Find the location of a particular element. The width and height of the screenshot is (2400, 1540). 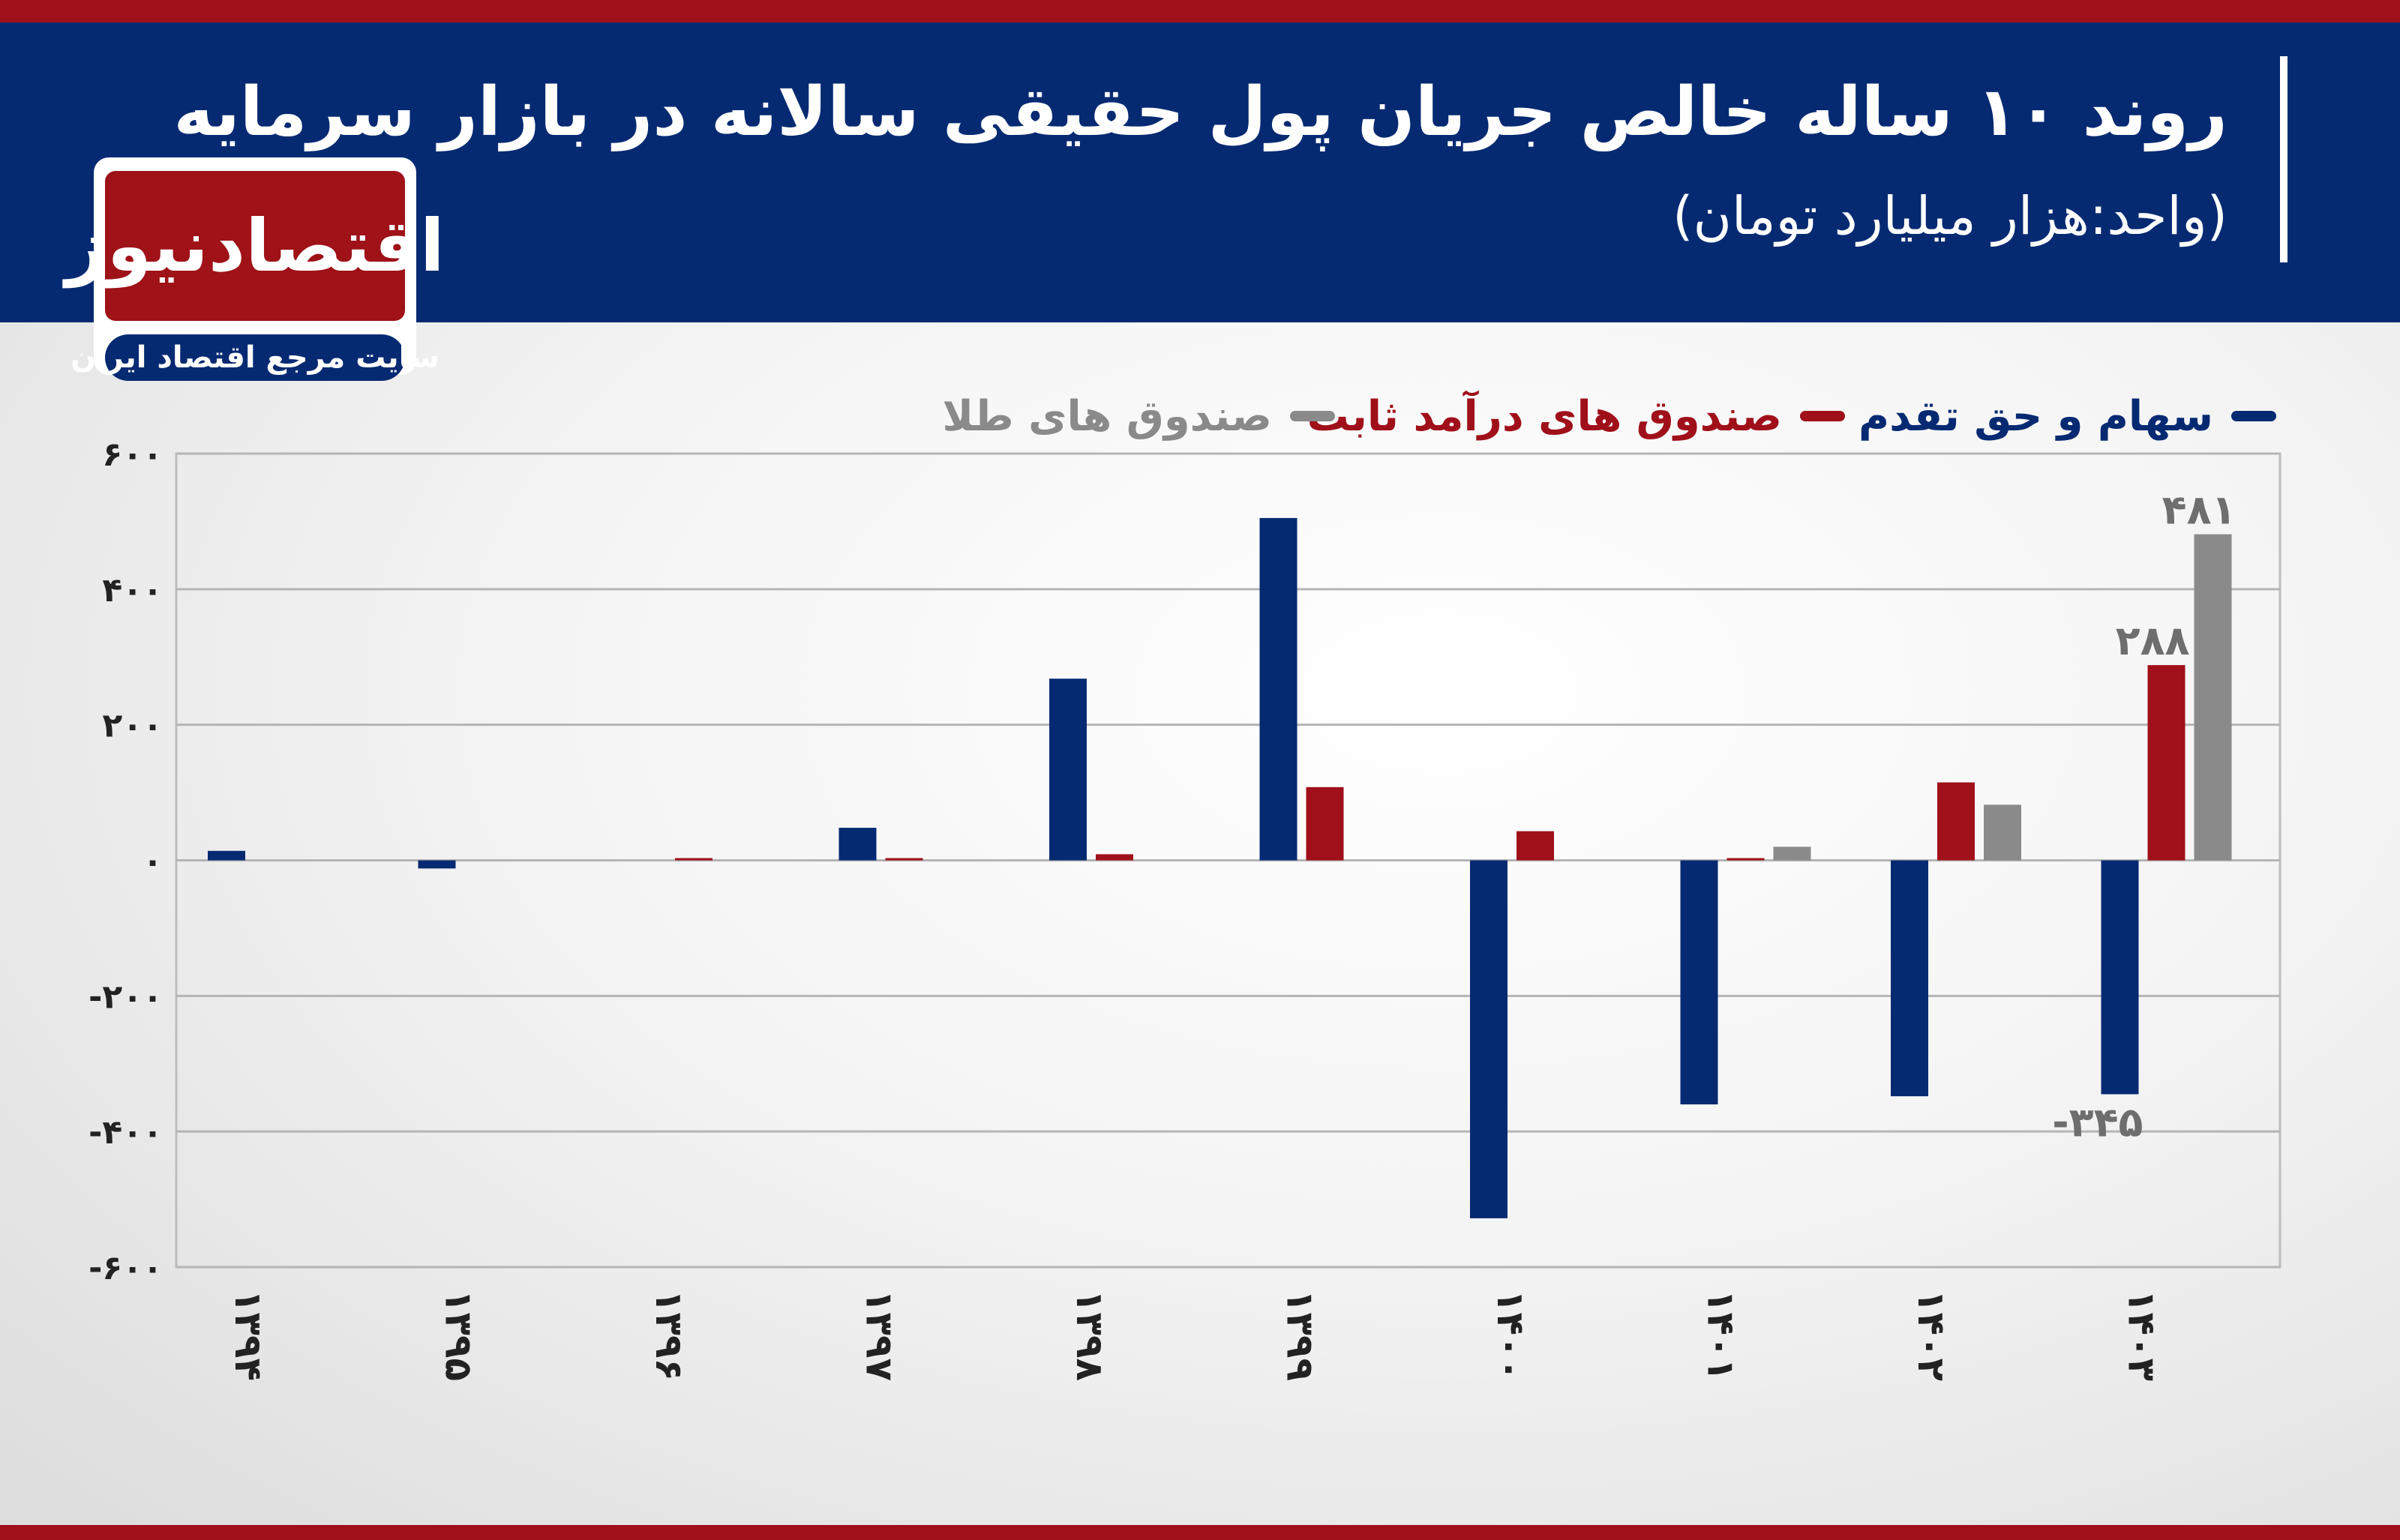

y-tick-label: -۴۰۰ is located at coordinates (125, 1132).